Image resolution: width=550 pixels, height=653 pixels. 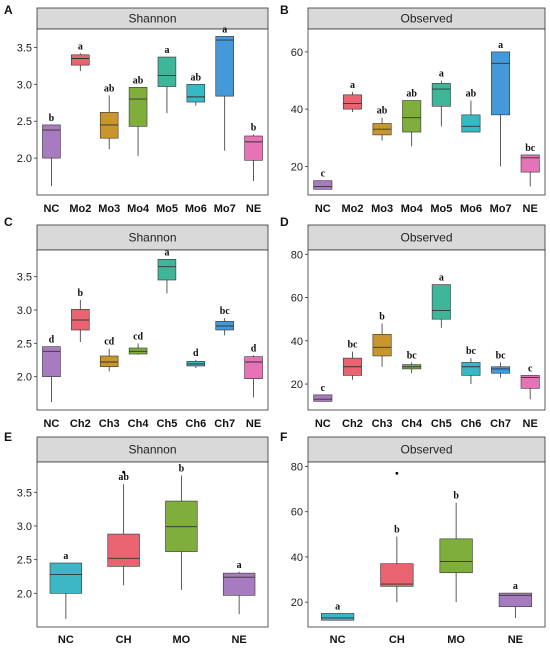 What do you see at coordinates (412, 152) in the screenshot?
I see `box-mo4: ab Mo4` at bounding box center [412, 152].